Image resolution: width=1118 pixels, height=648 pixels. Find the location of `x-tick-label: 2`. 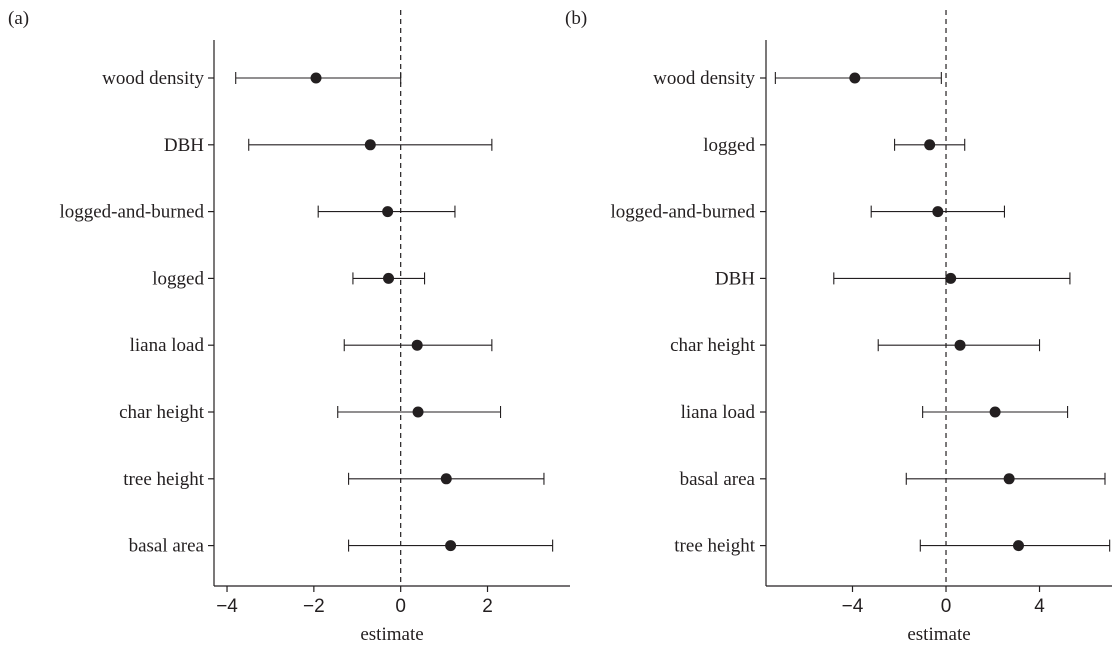

x-tick-label: 2 is located at coordinates (487, 606).